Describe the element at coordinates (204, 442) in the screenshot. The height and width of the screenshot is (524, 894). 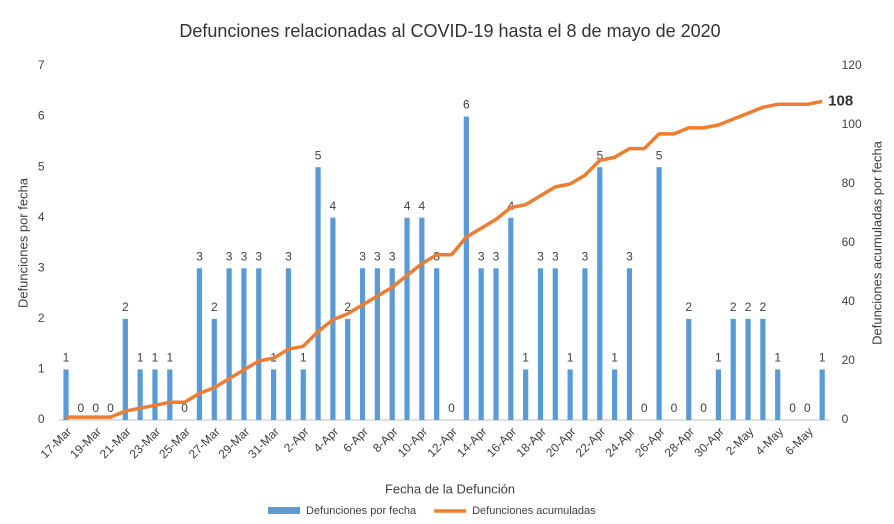
I see `x-tick-label: 27-Mar` at that location.